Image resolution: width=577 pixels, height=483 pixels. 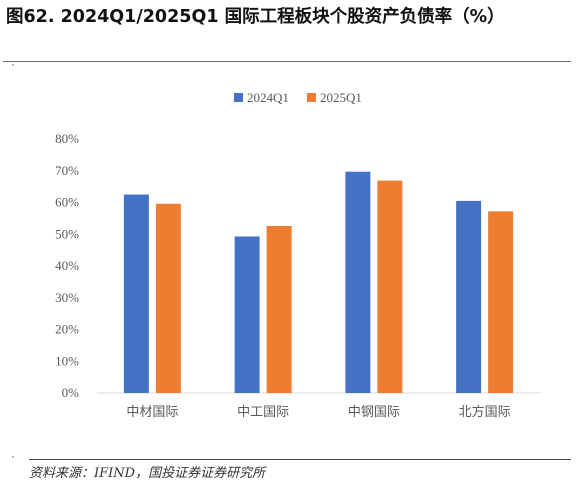 I want to click on y-tick-label: 80%, so click(x=67, y=138).